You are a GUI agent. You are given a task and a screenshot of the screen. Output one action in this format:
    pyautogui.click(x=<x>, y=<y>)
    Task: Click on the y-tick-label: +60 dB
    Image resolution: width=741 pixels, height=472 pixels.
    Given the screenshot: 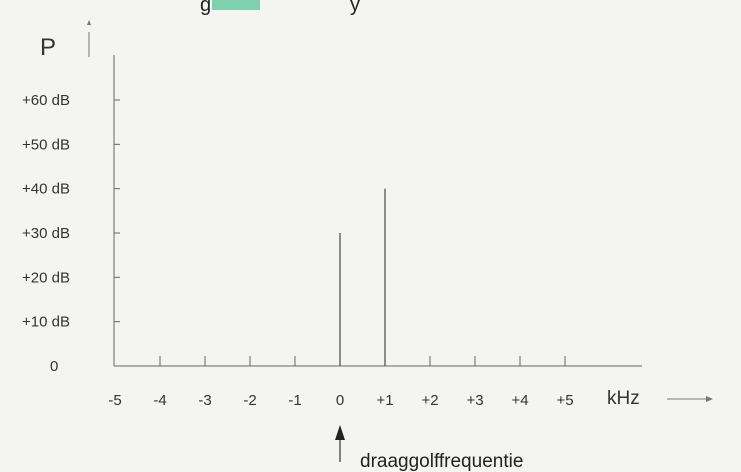 What is the action you would take?
    pyautogui.click(x=46, y=100)
    